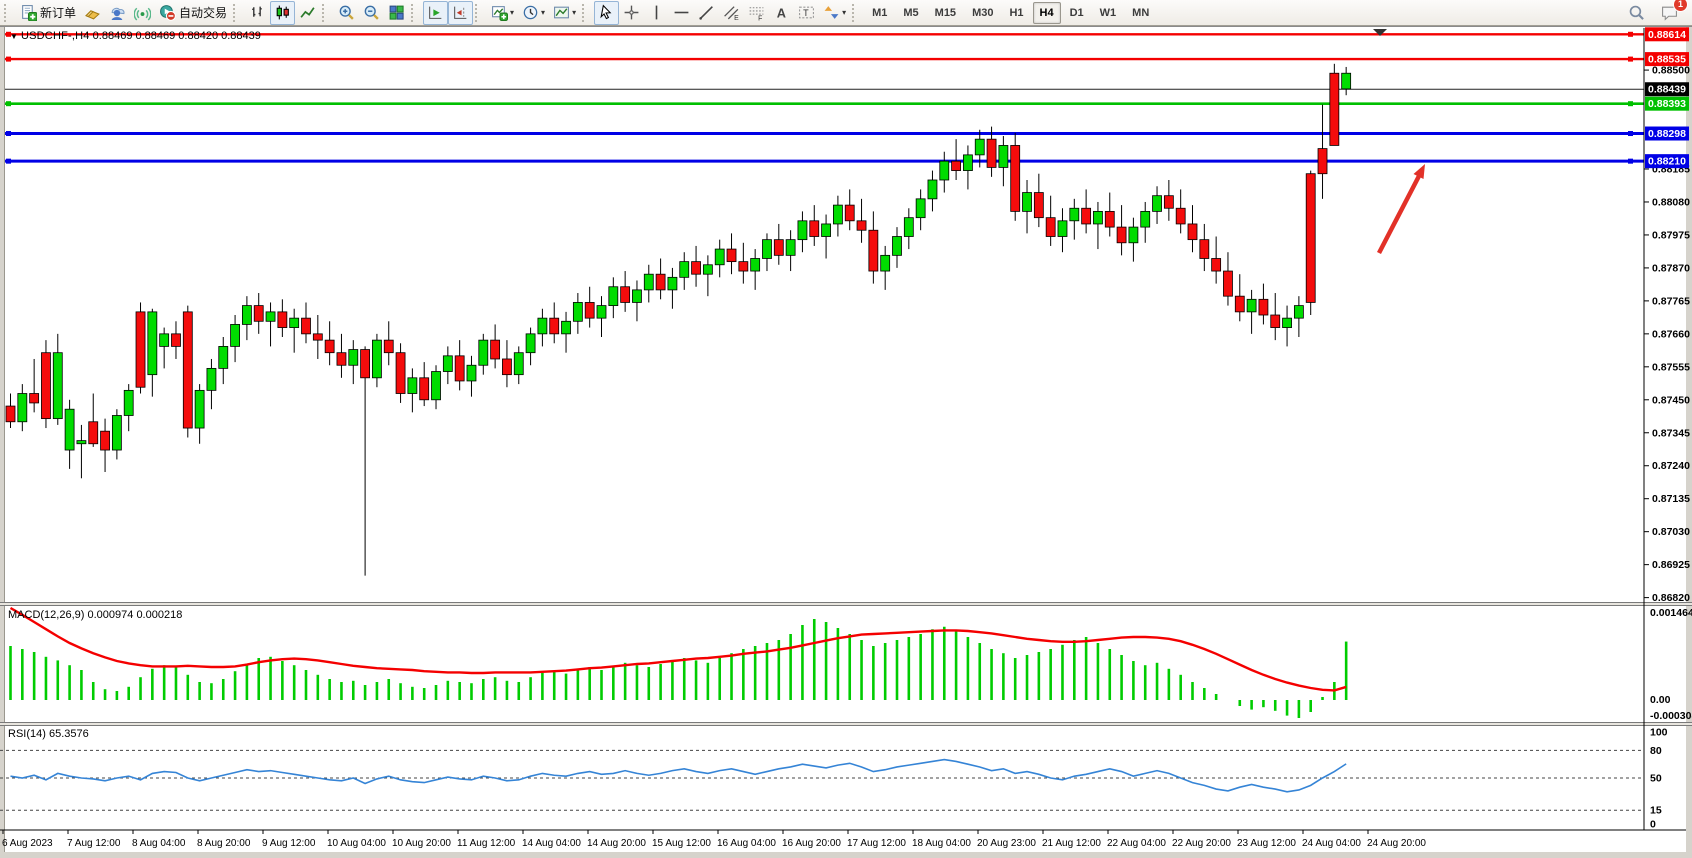 This screenshot has height=858, width=1692. I want to click on auto-scroll-button, so click(436, 12).